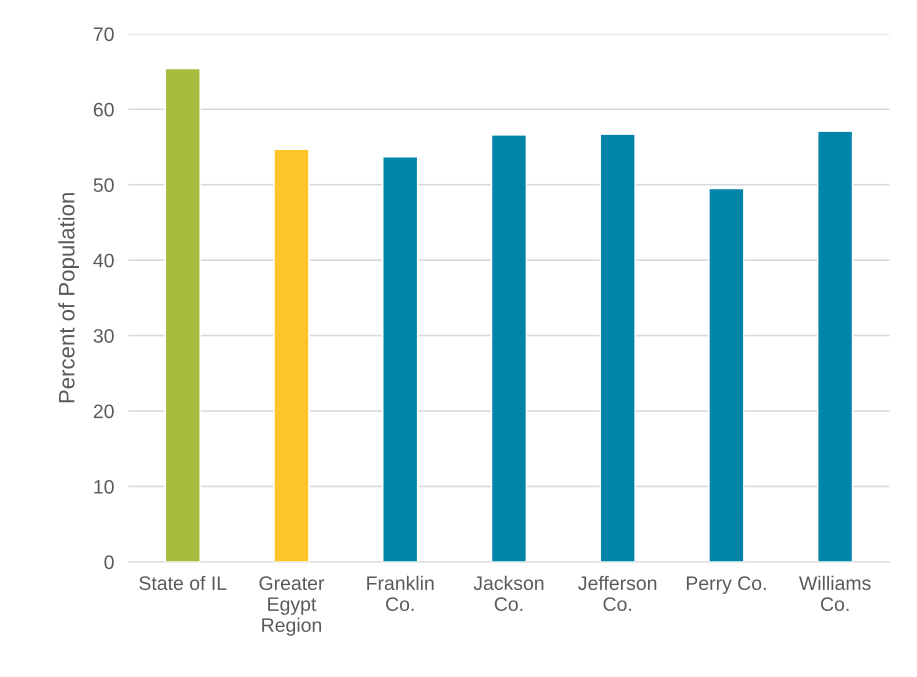  Describe the element at coordinates (400, 594) in the screenshot. I see `x-tick-label: Franklin Co.` at that location.